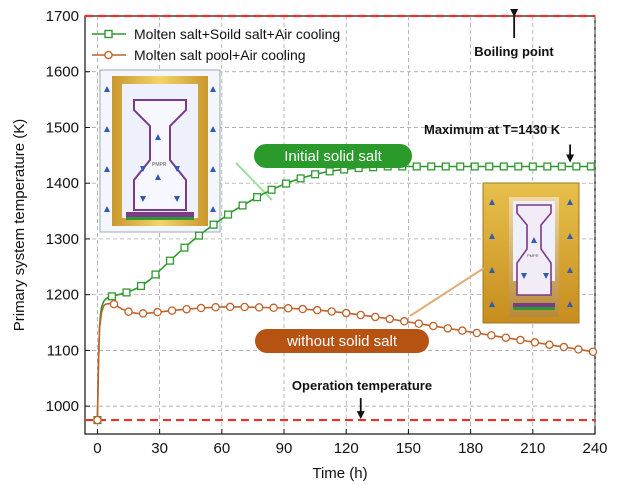  I want to click on y-axis: 1000 1100 1200 1300 1400 1500 1600 1700, so click(68, 211).